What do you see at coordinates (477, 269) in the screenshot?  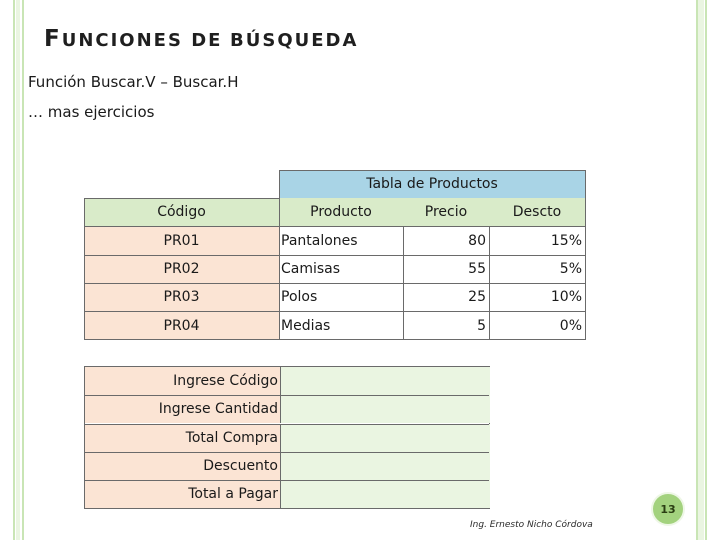 I see `table-cell-price: 55` at bounding box center [477, 269].